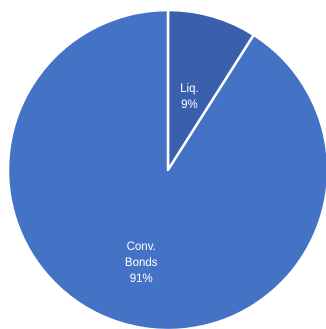 Image resolution: width=326 pixels, height=329 pixels. I want to click on pie-slice-label-line: Conv., so click(141, 247).